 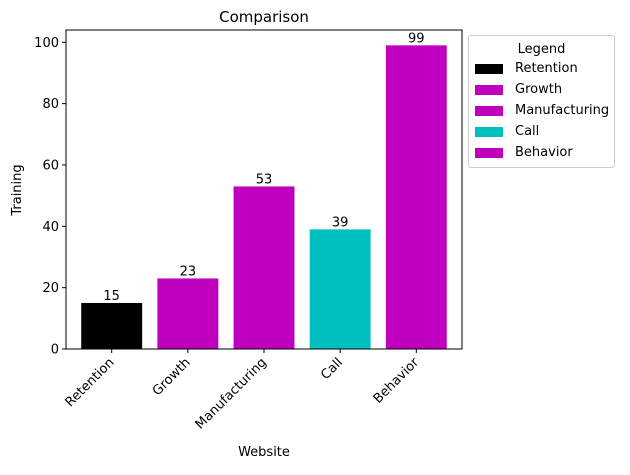 I want to click on x-tick-label: Call, so click(x=332, y=369).